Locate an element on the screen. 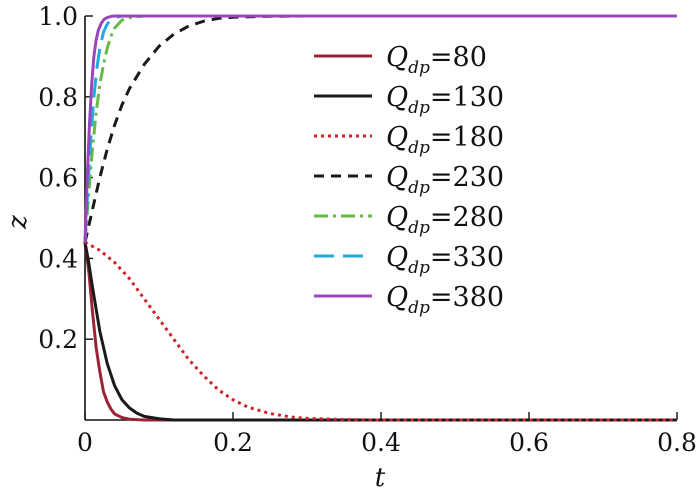 The image size is (697, 495). legend-value: =180 is located at coordinates (467, 137).